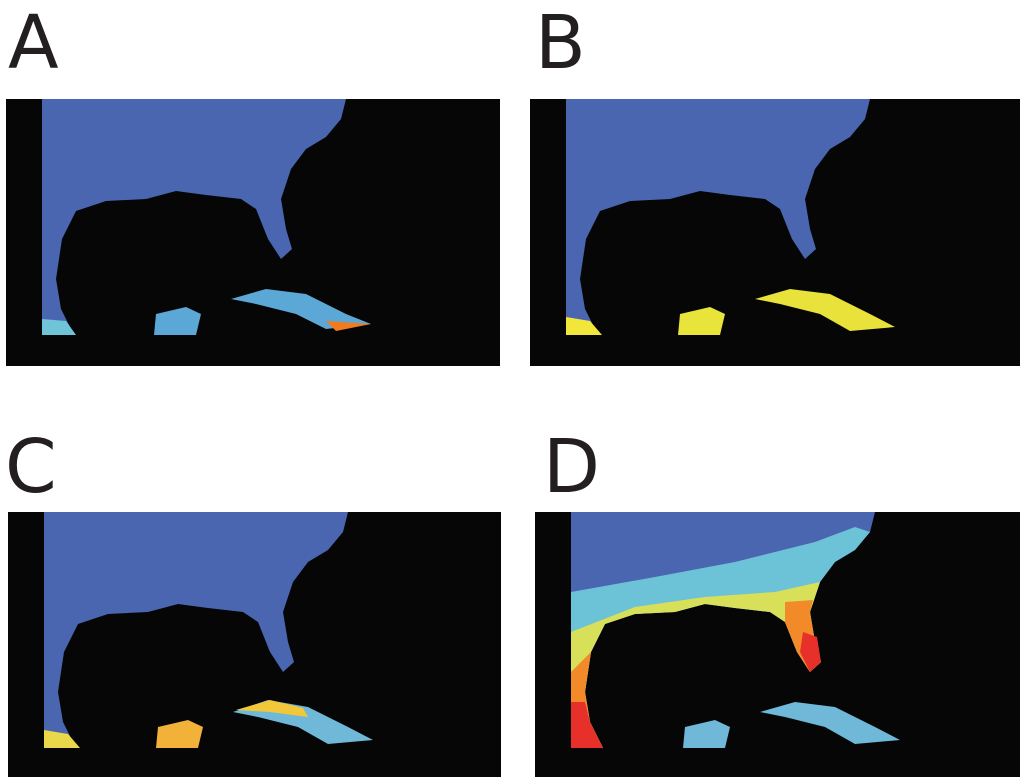 This screenshot has height=777, width=1021. Describe the element at coordinates (571, 467) in the screenshot. I see `panel-label: D` at that location.